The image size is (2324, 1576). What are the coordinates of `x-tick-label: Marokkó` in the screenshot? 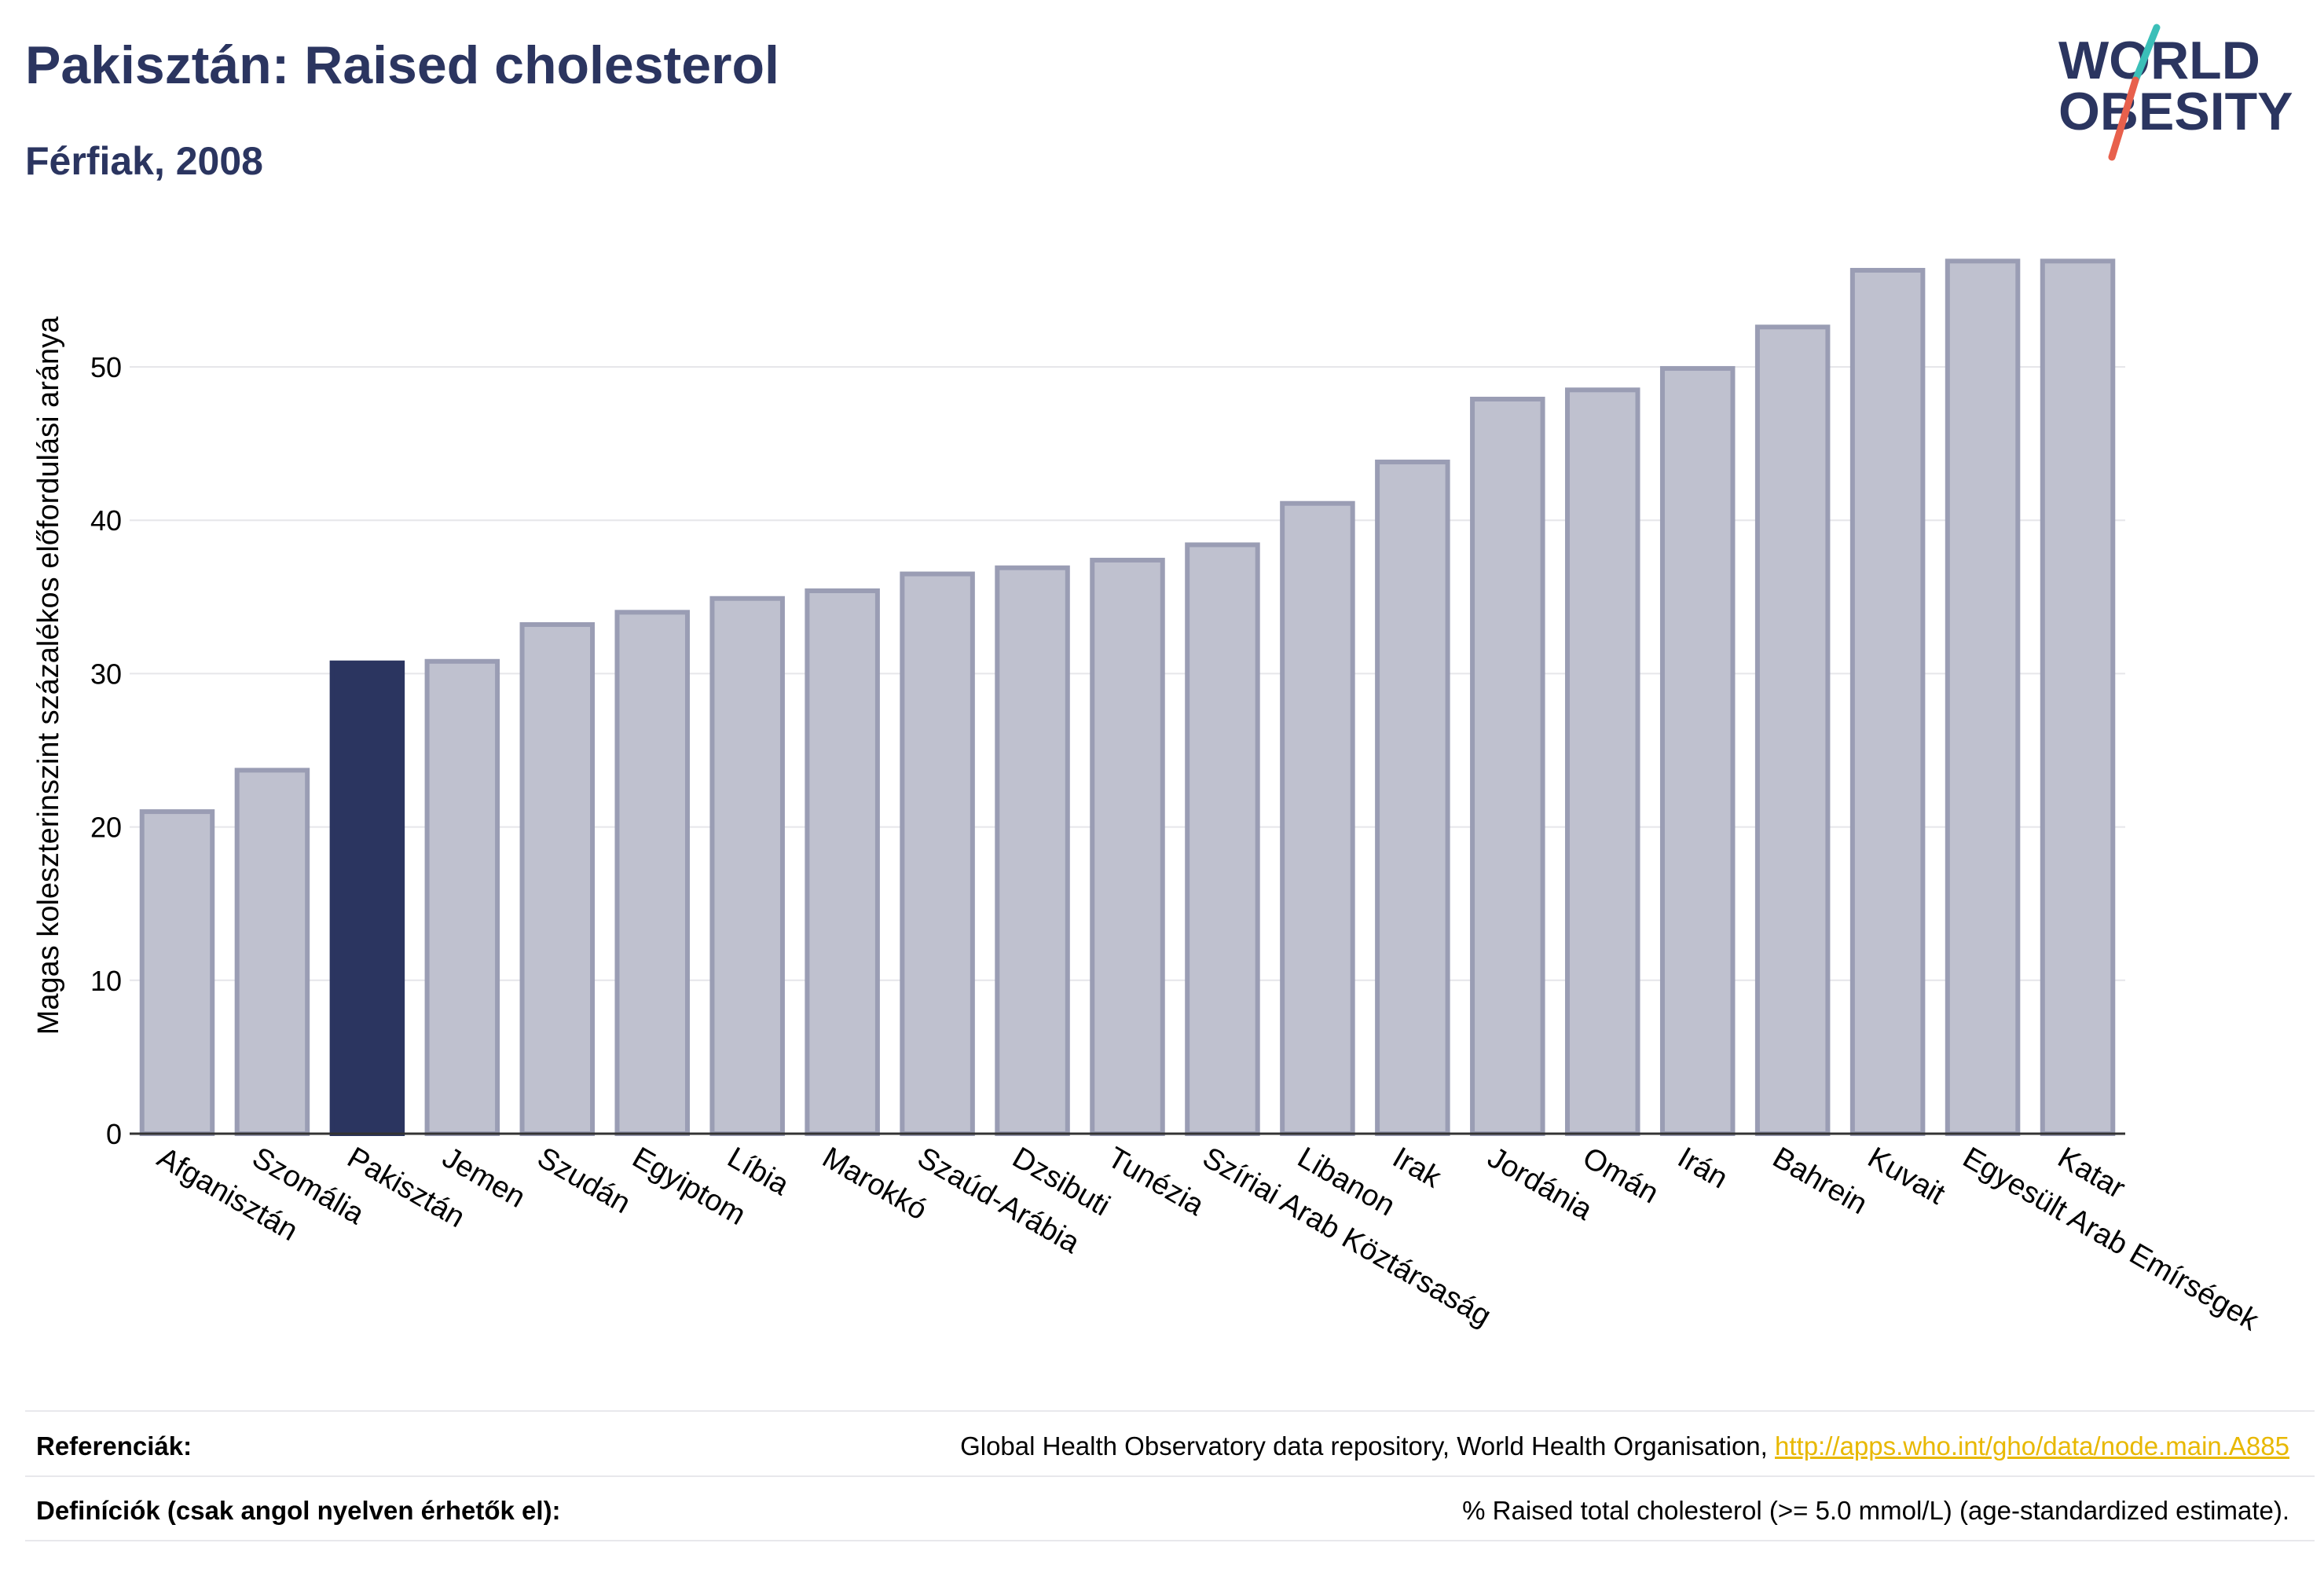 It's located at (875, 1183).